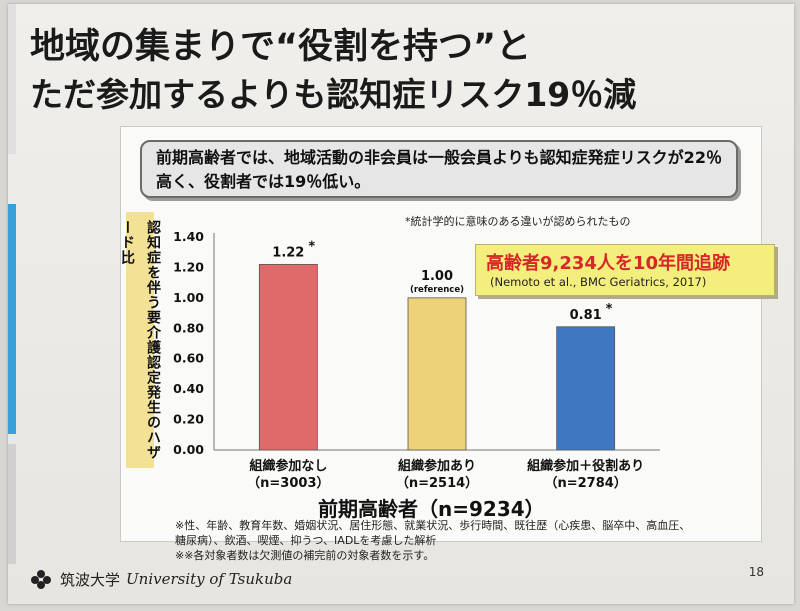 This screenshot has width=800, height=611. Describe the element at coordinates (598, 282) in the screenshot. I see `citation-text: (Nemoto et al., BMC Geriatrics, 2017)` at that location.